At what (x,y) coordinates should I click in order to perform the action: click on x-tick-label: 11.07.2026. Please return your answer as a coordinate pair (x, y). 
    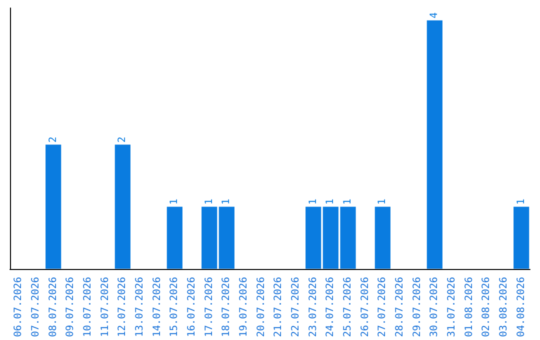
    Looking at the image, I should click on (105, 307).